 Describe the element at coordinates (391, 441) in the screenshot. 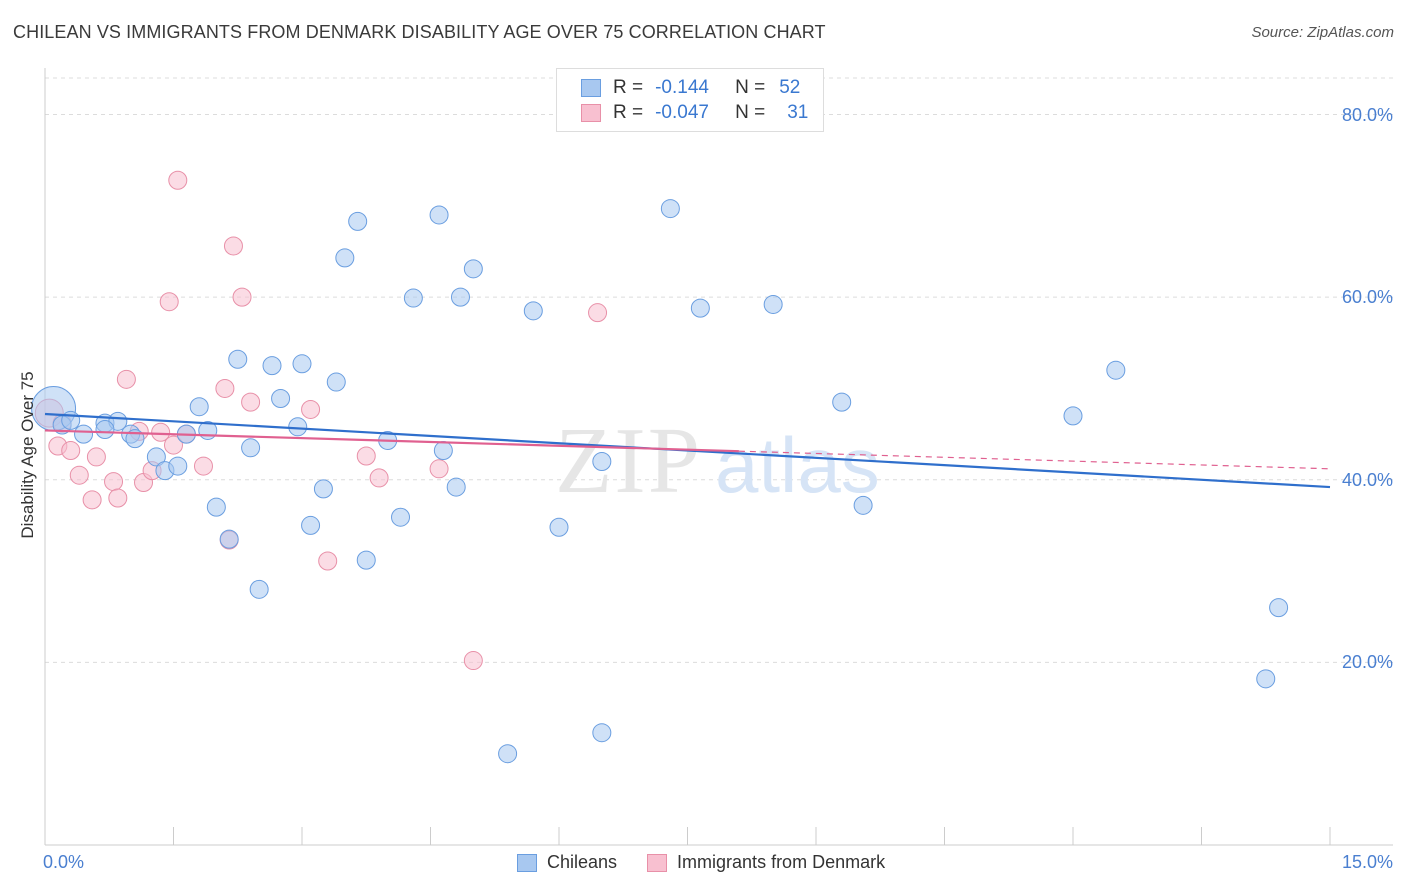

I see `trend-line-denmark` at that location.